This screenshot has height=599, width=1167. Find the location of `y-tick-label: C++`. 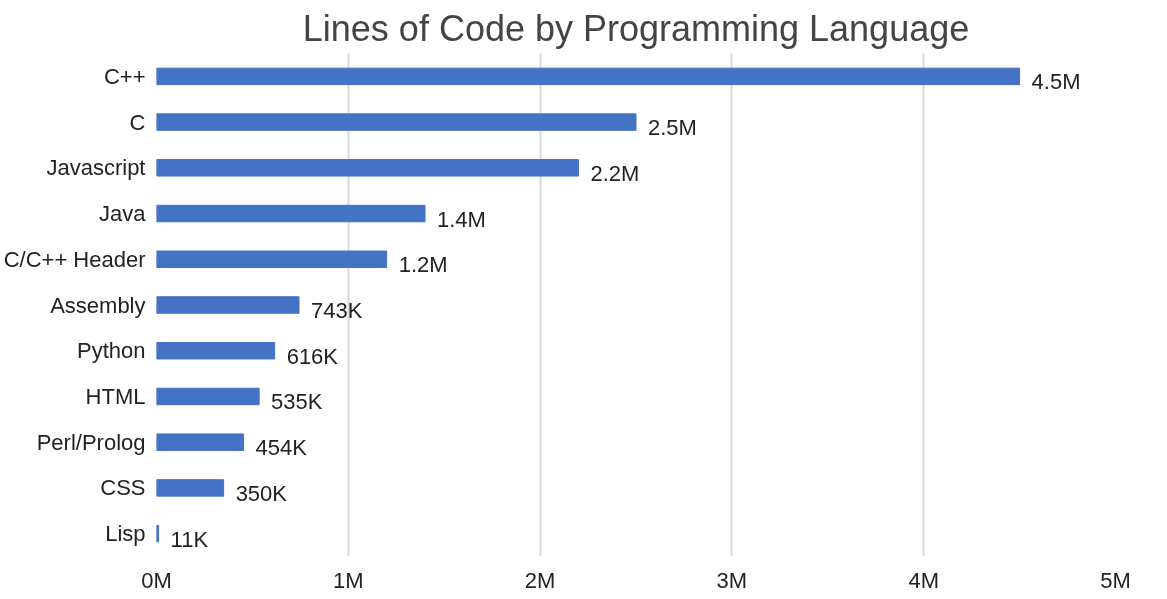

y-tick-label: C++ is located at coordinates (124, 76).